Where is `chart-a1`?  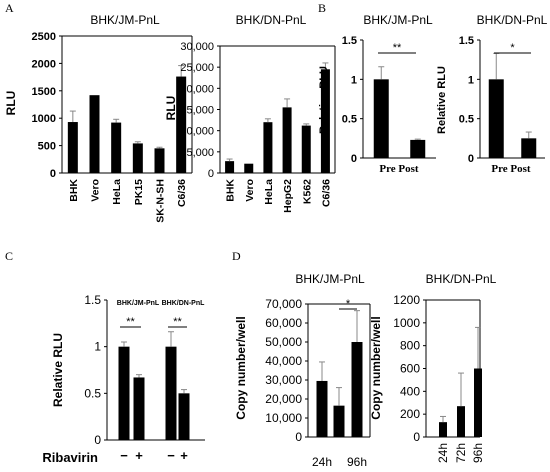 chart-a1 is located at coordinates (126, 104).